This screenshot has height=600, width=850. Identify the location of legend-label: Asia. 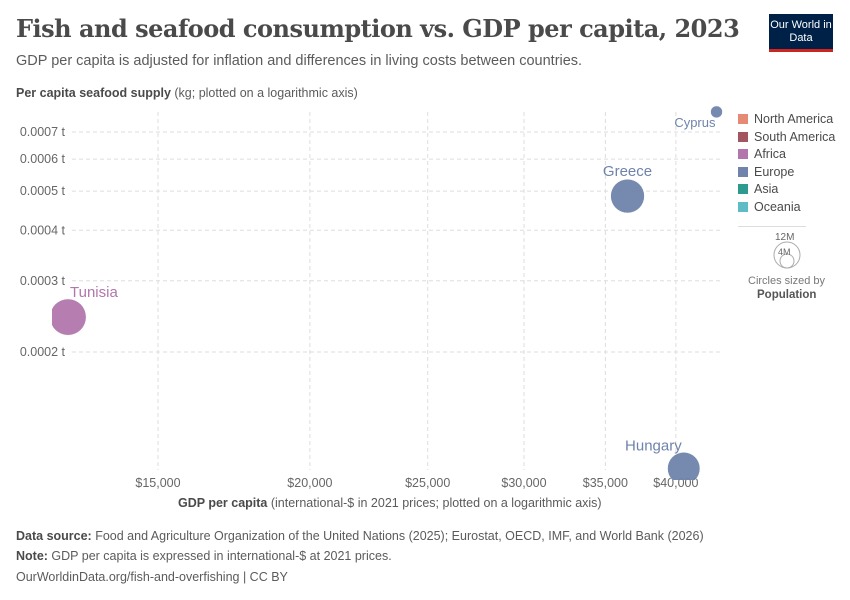
(766, 189).